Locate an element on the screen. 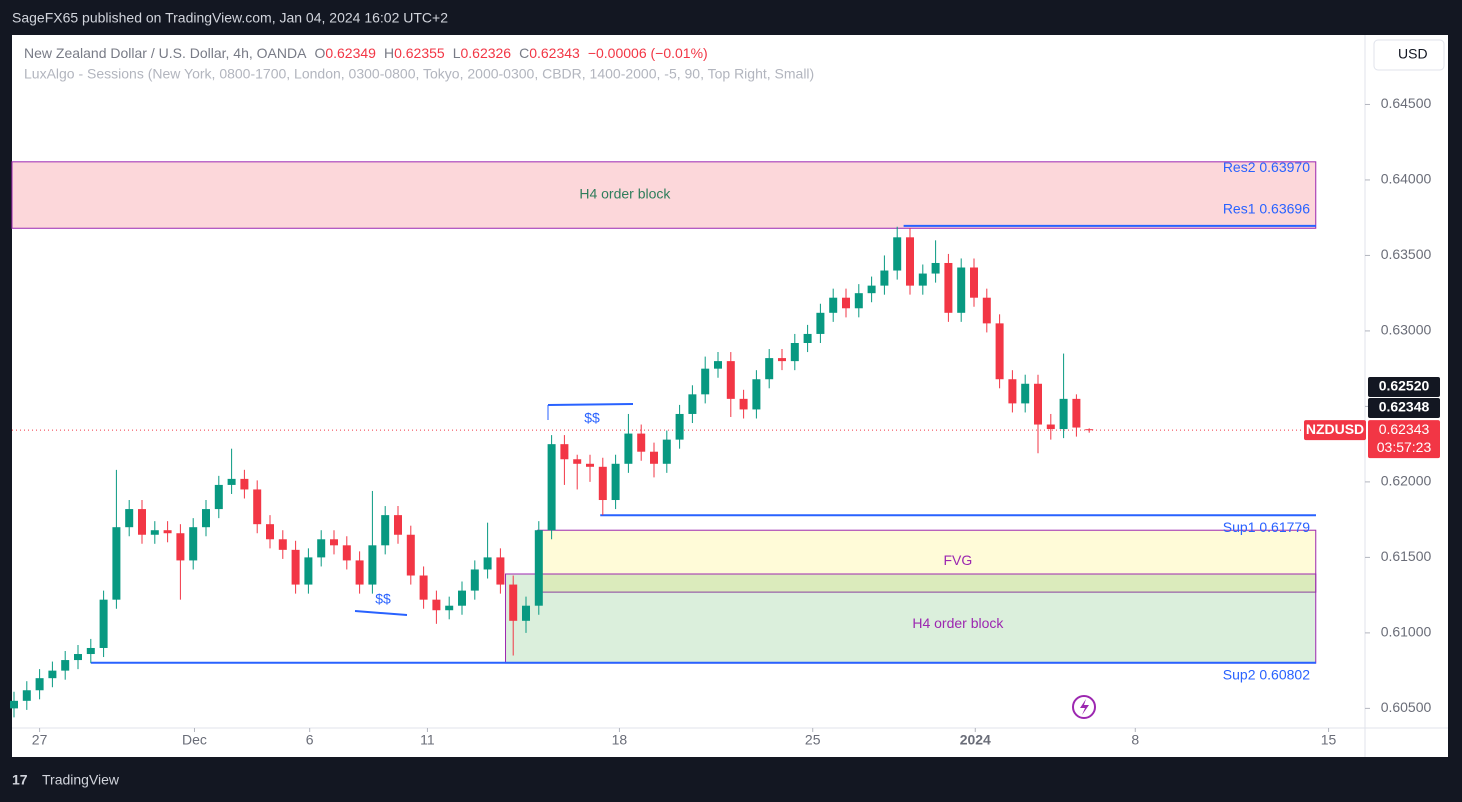  x-tick-label: 8 is located at coordinates (1135, 740).